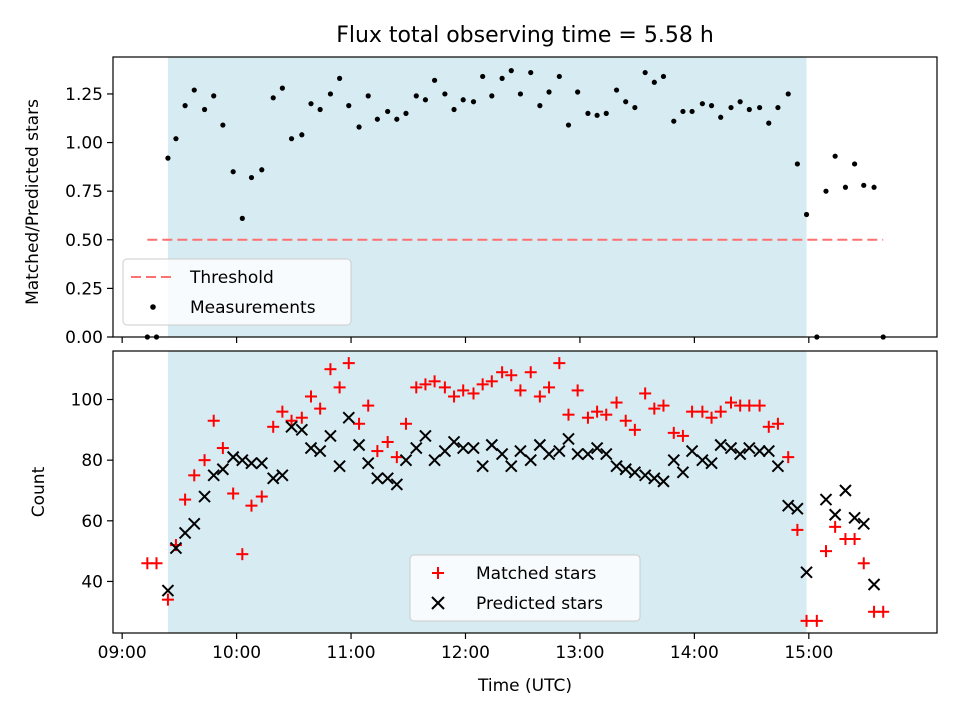  What do you see at coordinates (84, 338) in the screenshot?
I see `y-tick-label: 0.00` at bounding box center [84, 338].